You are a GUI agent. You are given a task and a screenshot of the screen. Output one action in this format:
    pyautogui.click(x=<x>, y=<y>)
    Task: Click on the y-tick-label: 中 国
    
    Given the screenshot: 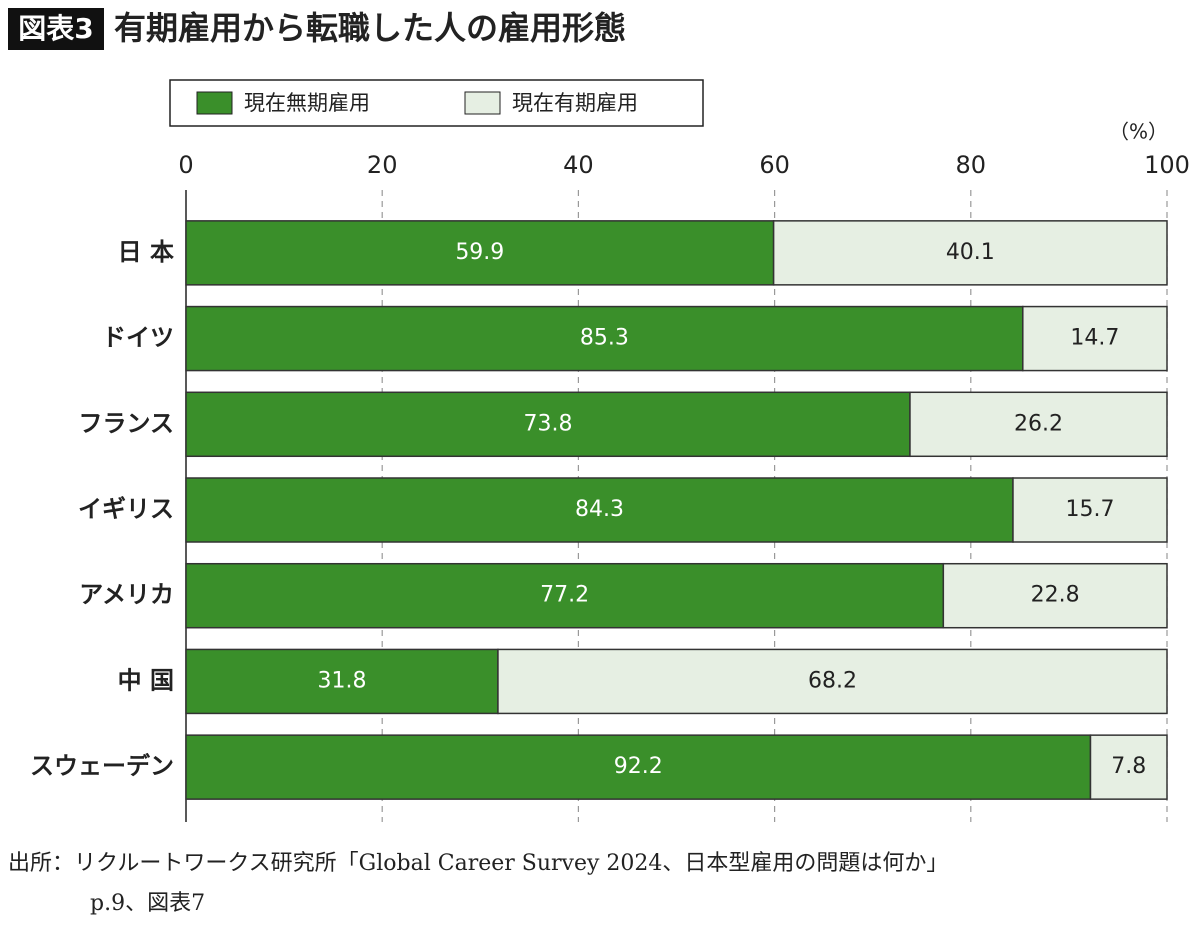 What is the action you would take?
    pyautogui.click(x=146, y=680)
    